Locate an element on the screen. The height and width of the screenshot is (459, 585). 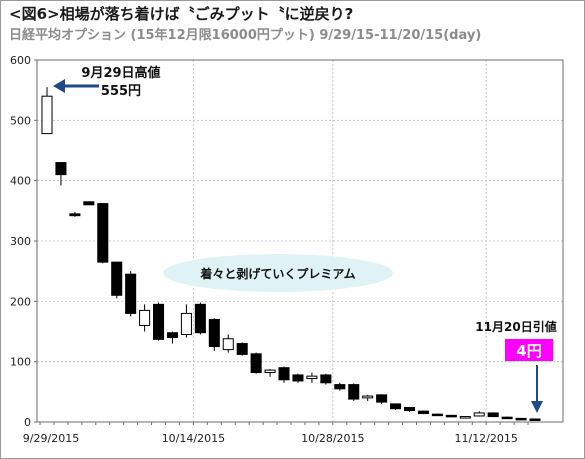
high-arrow is located at coordinates (76, 86).